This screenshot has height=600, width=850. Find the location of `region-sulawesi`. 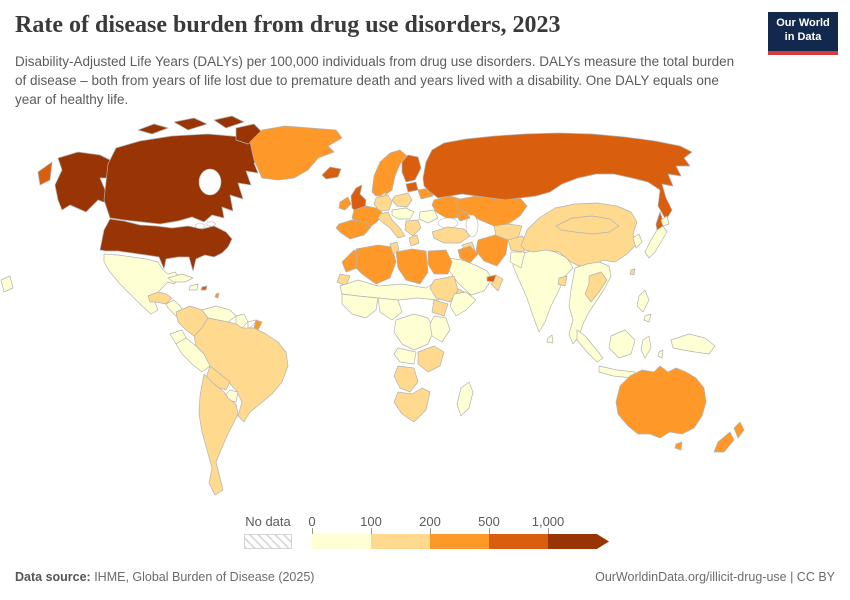

region-sulawesi is located at coordinates (646, 347).